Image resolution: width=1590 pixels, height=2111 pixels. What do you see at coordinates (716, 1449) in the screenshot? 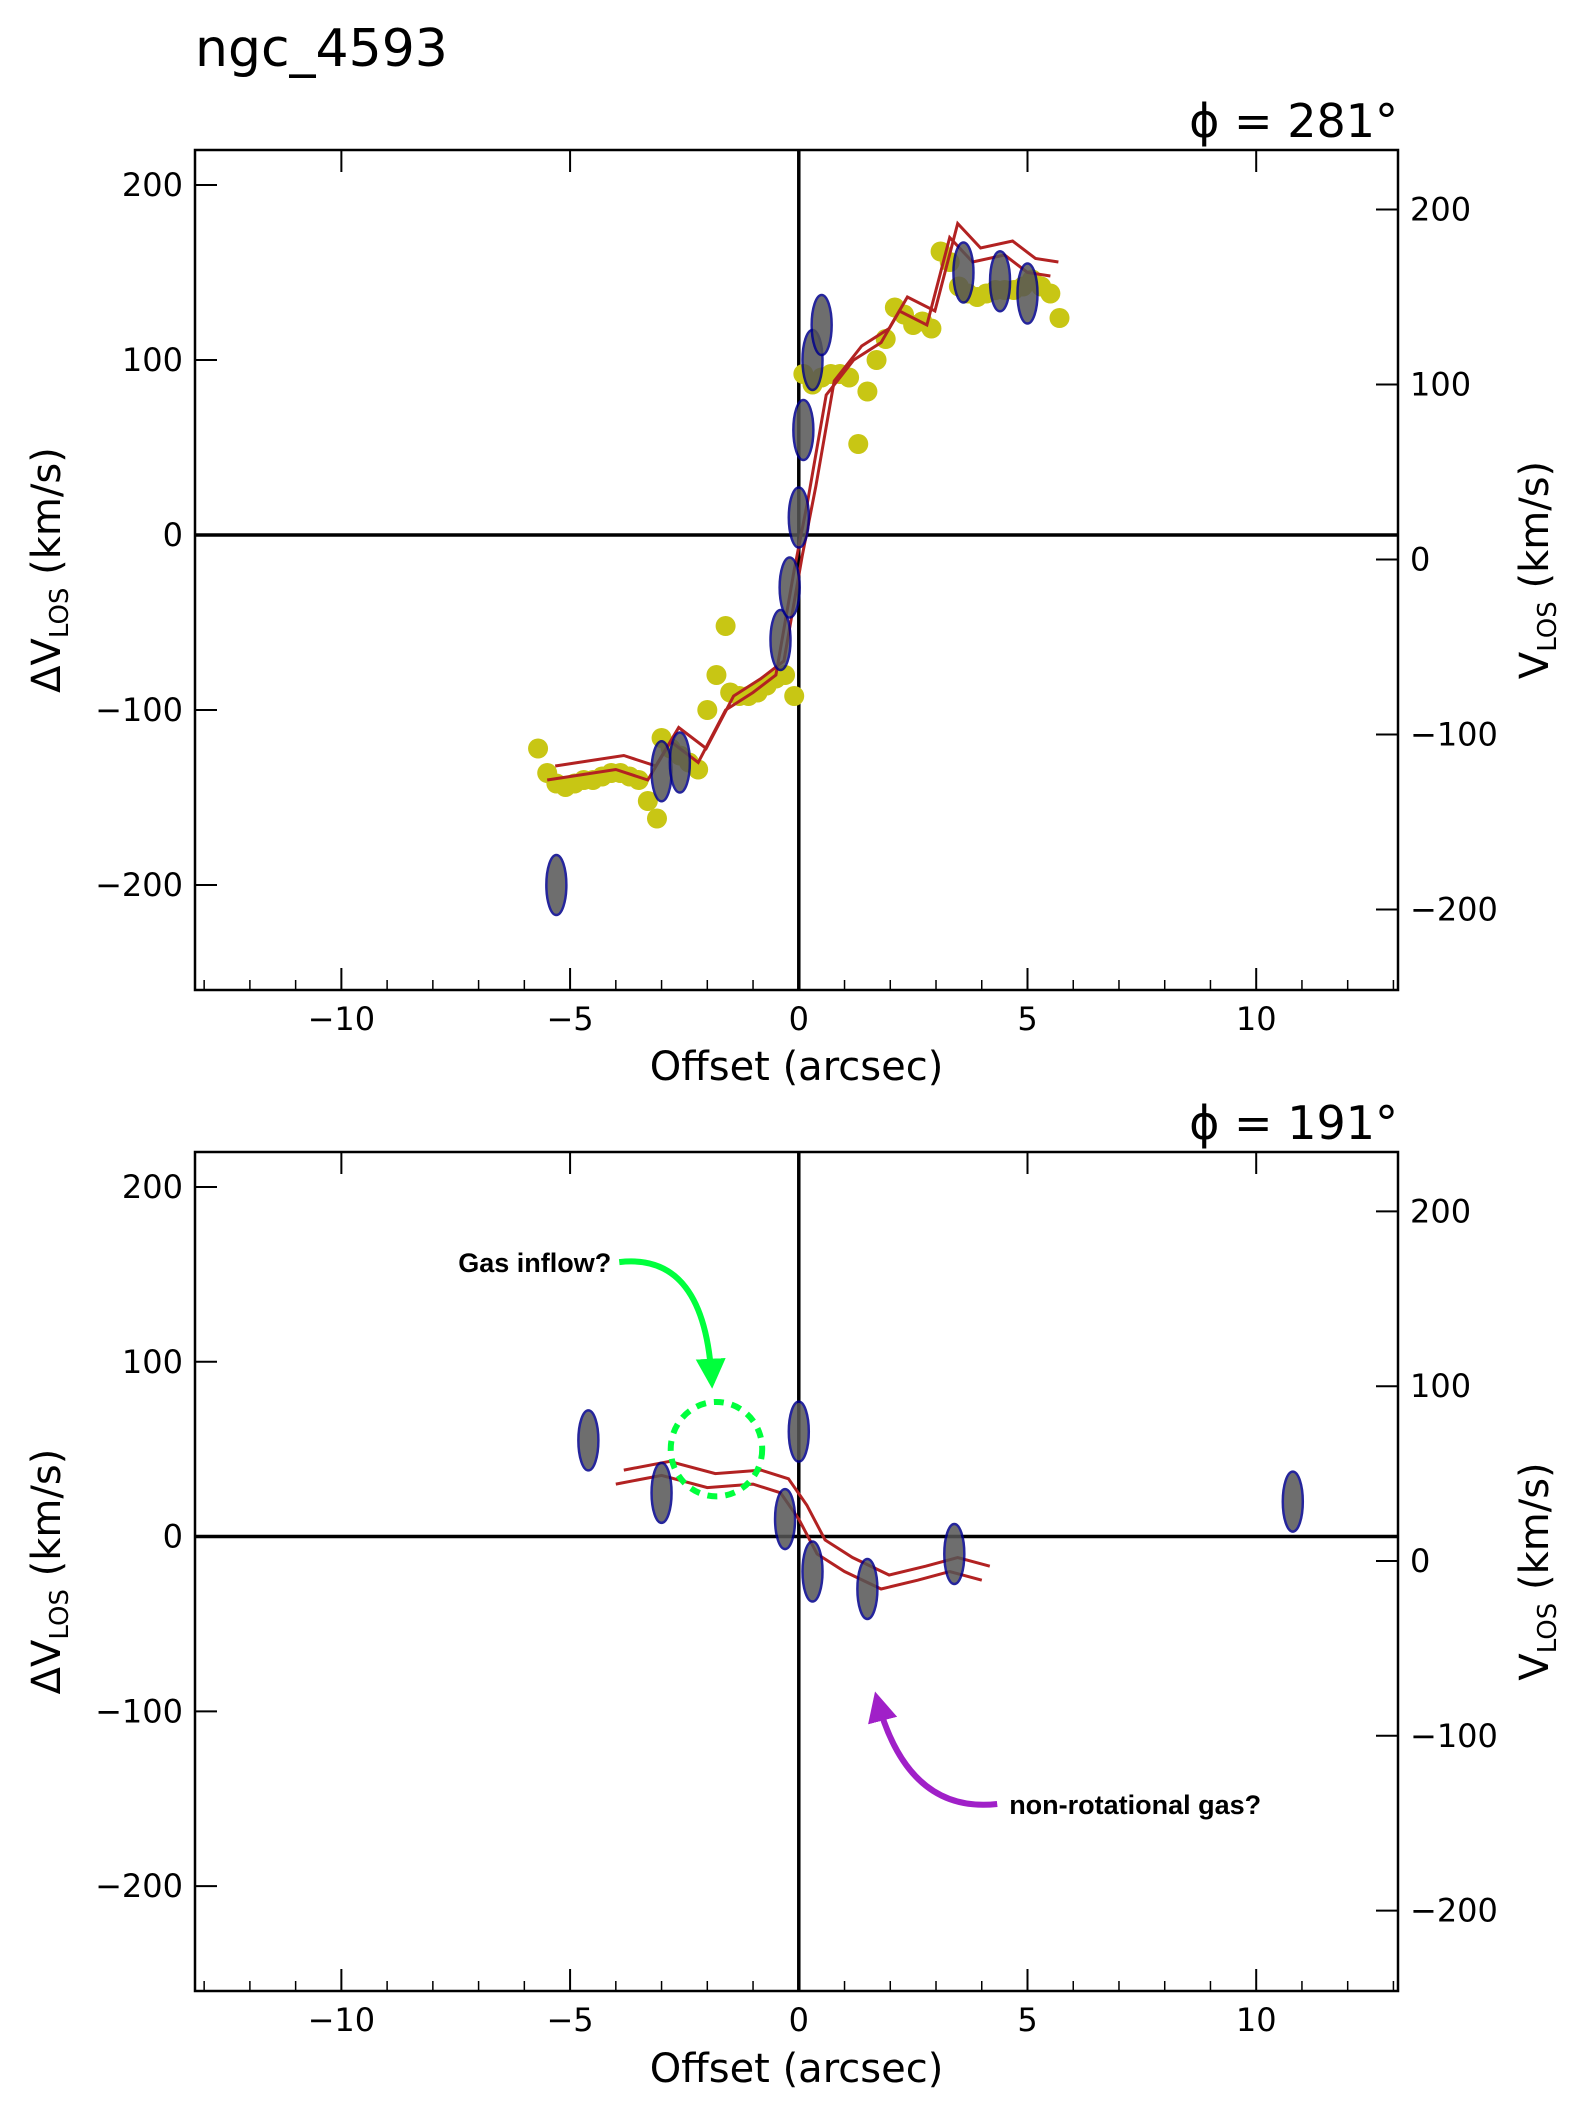
I see `inflow-highlight-circle` at bounding box center [716, 1449].